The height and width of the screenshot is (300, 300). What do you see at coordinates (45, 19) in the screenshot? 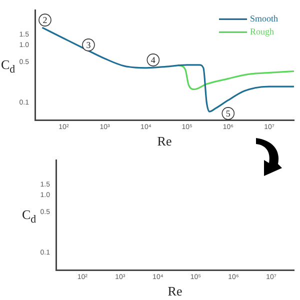
I see `annotation: 2` at bounding box center [45, 19].